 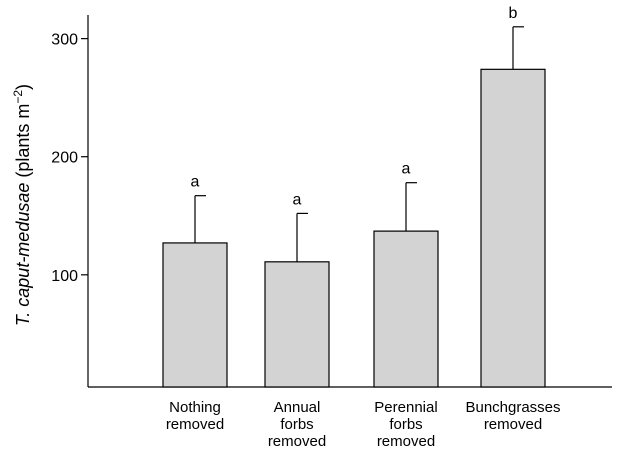 I want to click on y-axis-ticks: 100 200 300, so click(x=69, y=158).